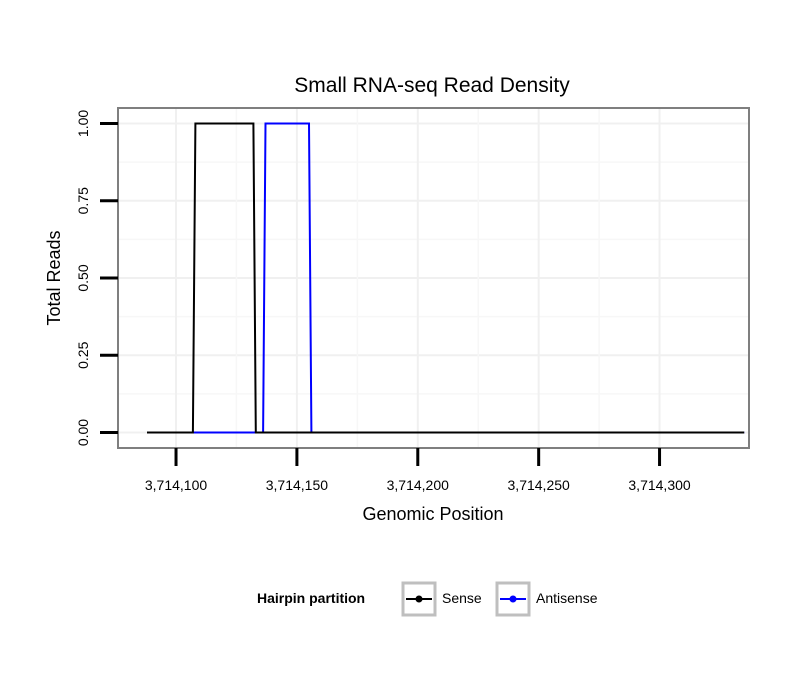  Describe the element at coordinates (432, 514) in the screenshot. I see `x-axis-title: Genomic Position` at that location.